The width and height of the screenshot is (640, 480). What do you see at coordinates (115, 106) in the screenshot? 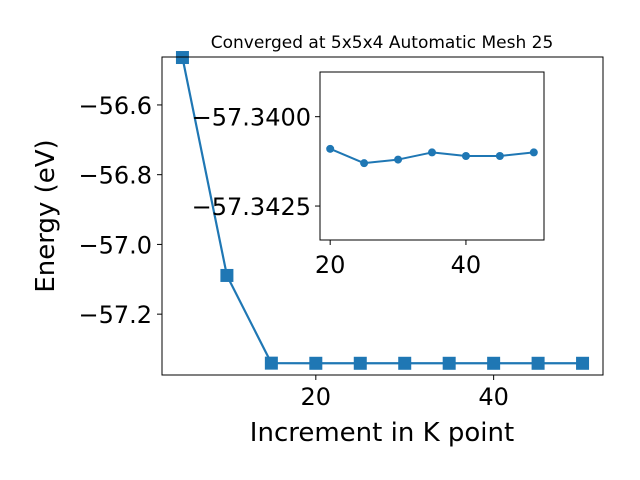
I see `main-y-tick-label: −56.6` at bounding box center [115, 106].